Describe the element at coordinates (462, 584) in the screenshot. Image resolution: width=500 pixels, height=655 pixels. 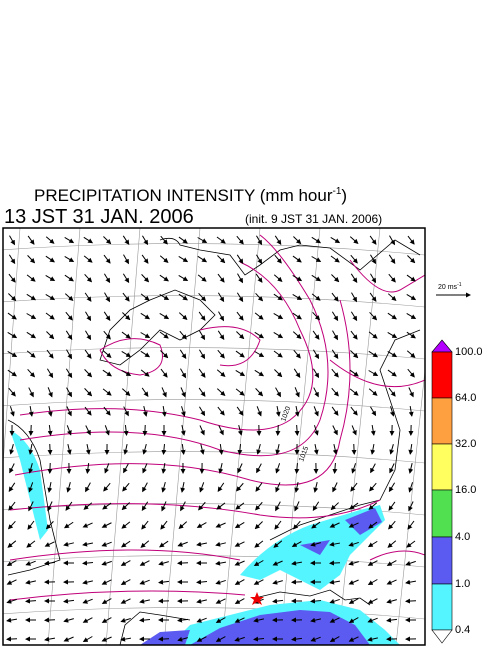
I see `colorbar-label: 1.0` at that location.